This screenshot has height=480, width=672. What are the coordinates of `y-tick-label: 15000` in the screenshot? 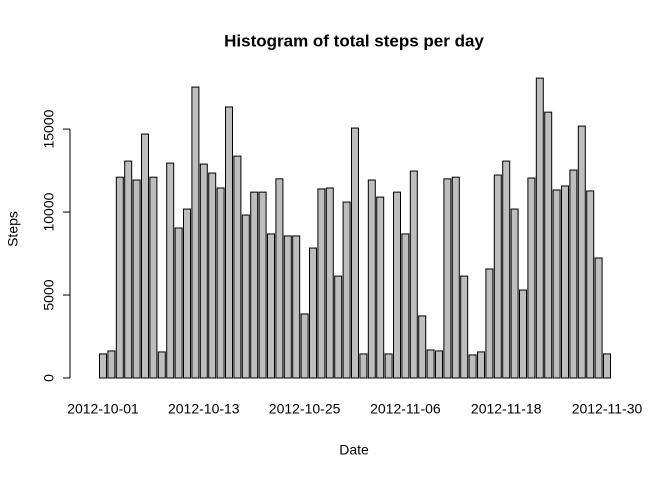 It's located at (49, 128).